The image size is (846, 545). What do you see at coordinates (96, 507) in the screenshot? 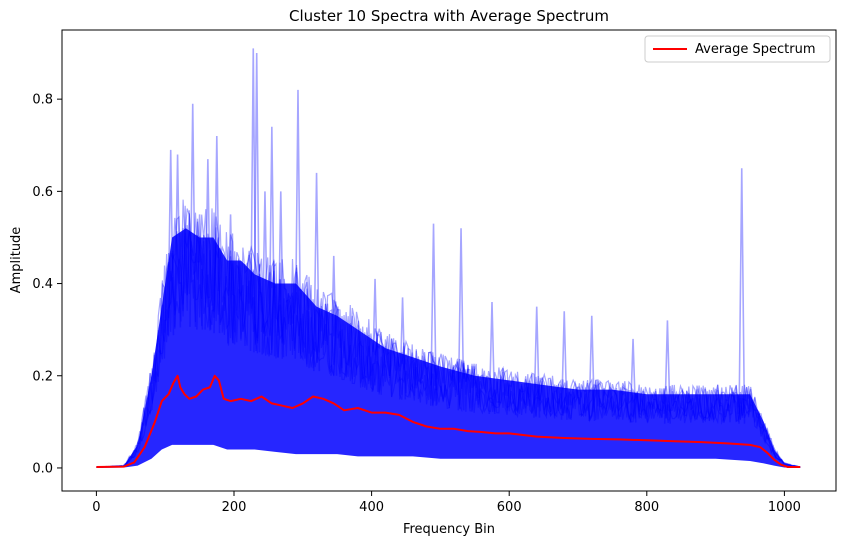
I see `x-tick-label: 0` at bounding box center [96, 507].